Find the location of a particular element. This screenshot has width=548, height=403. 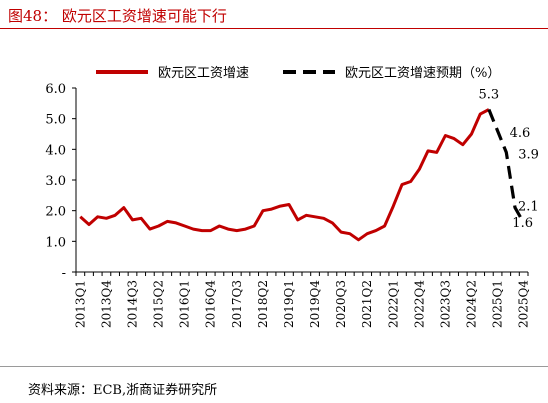

data-label: 4.6 is located at coordinates (520, 133).